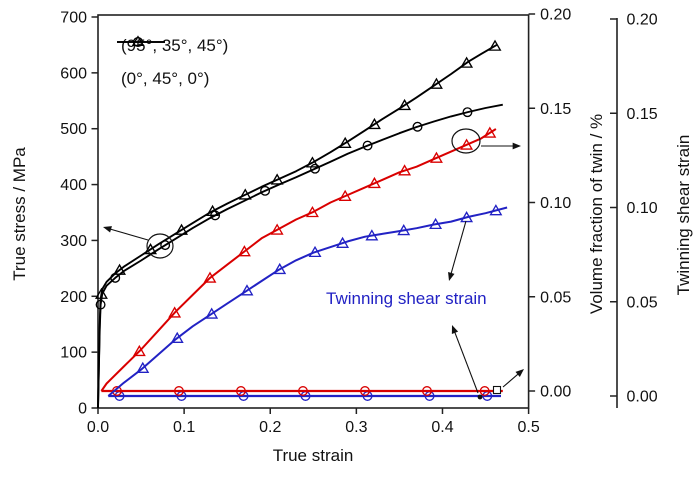  I want to click on tick-label: 700, so click(73, 18).